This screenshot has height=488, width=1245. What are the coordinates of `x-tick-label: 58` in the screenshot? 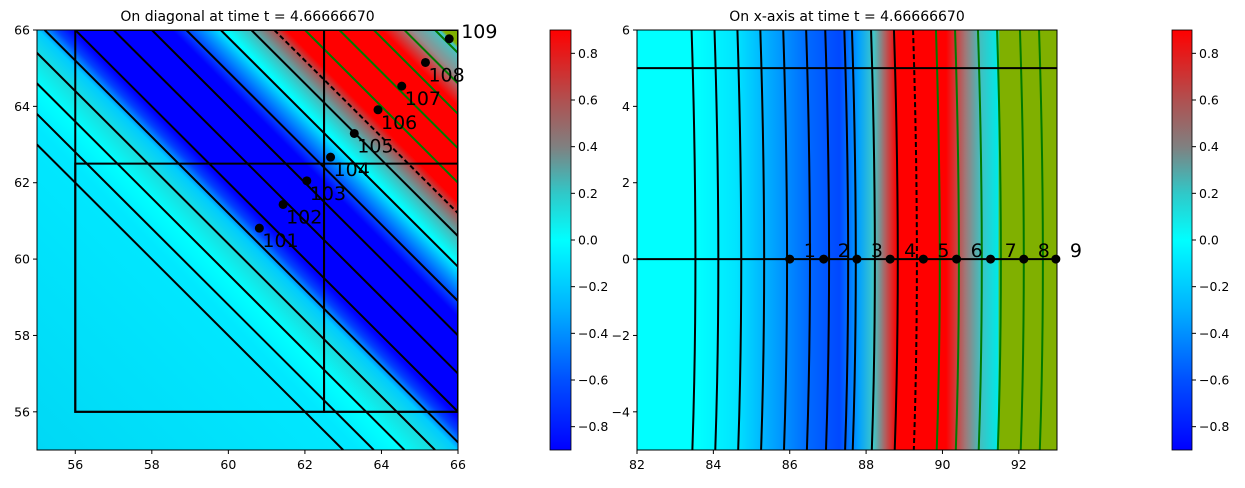 It's located at (152, 464).